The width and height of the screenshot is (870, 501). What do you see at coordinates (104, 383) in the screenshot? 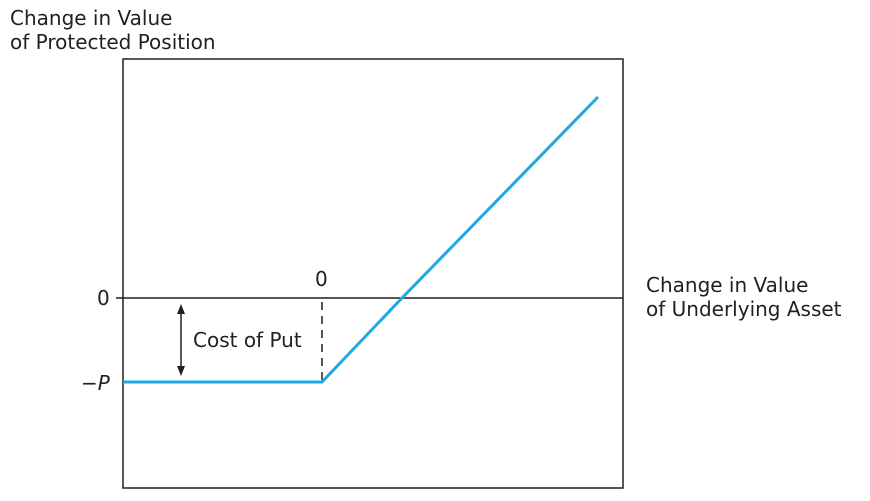
I see `premium-symbol: P` at bounding box center [104, 383].